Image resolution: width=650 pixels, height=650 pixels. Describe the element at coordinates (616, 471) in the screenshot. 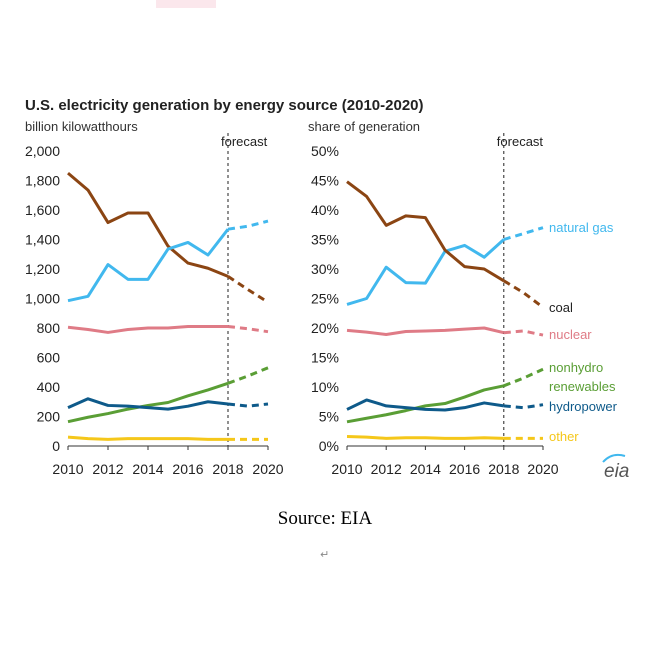

I see `eia-logo-text: eia` at that location.